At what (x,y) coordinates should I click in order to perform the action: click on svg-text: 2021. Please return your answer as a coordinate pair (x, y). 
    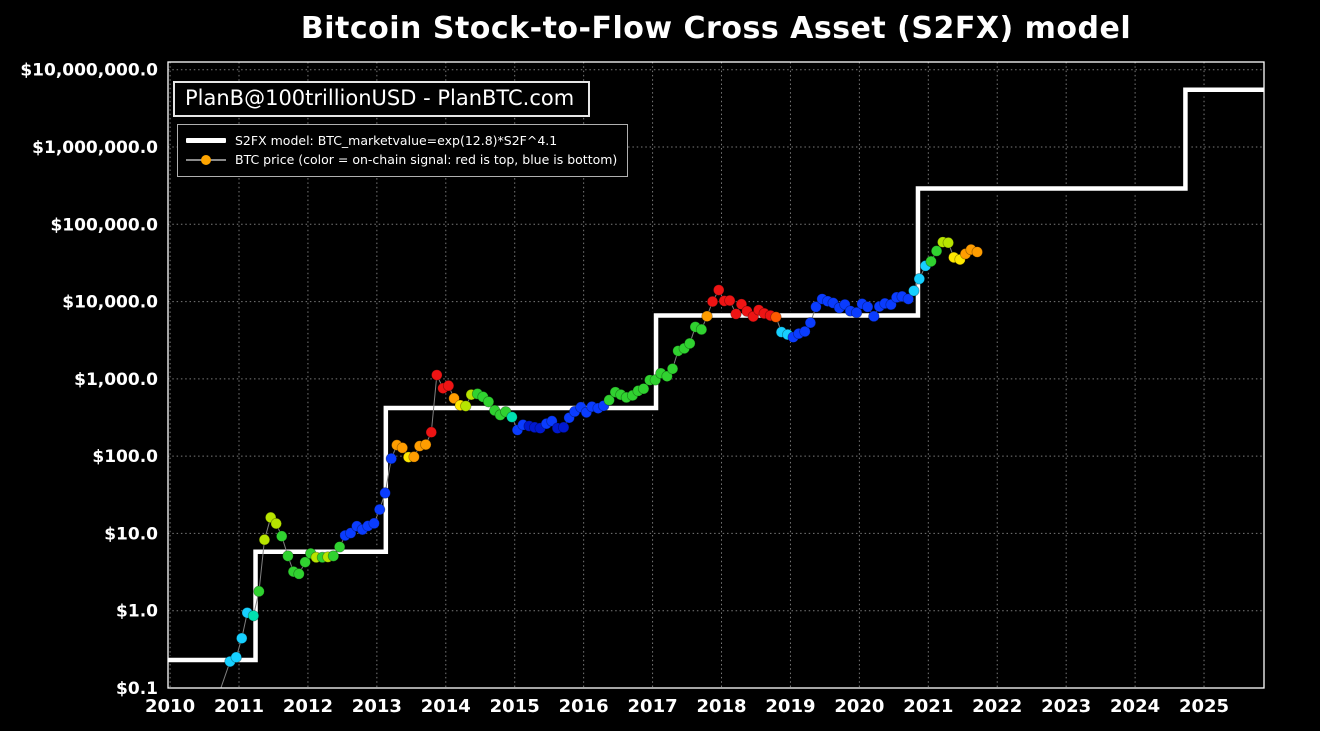
    Looking at the image, I should click on (928, 706).